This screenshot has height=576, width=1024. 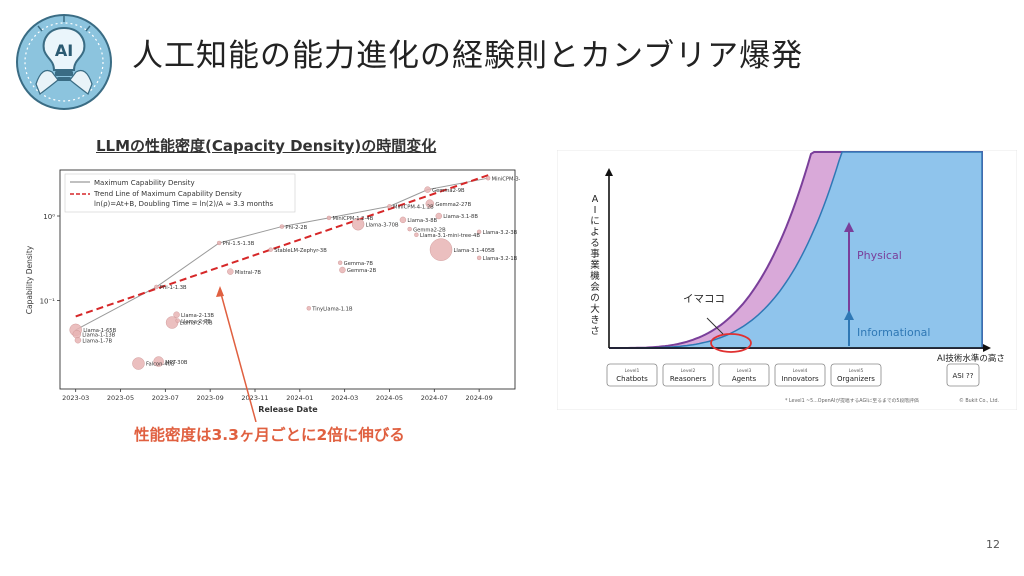 I want to click on model-points, so click(x=280, y=272).